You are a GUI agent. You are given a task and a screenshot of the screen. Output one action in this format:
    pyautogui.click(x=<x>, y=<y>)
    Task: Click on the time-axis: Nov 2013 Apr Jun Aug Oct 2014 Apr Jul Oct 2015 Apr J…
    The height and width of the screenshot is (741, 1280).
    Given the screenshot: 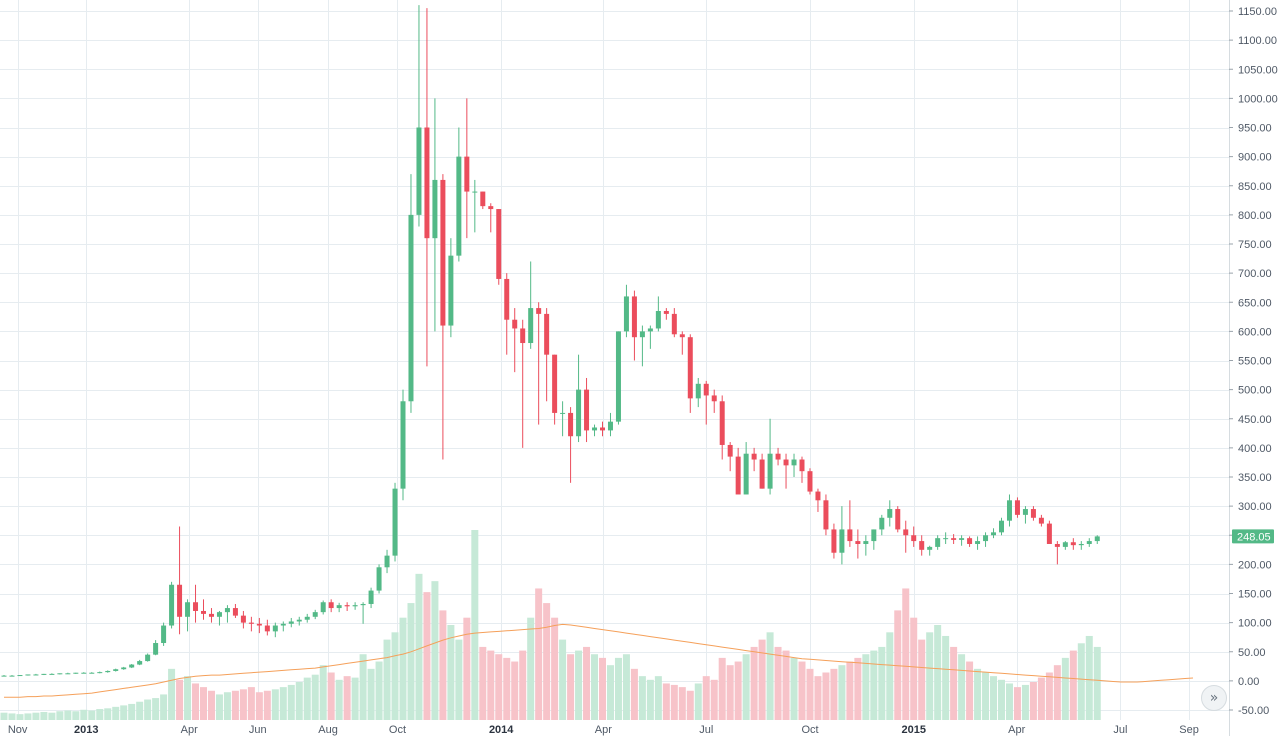 What is the action you would take?
    pyautogui.click(x=603, y=730)
    